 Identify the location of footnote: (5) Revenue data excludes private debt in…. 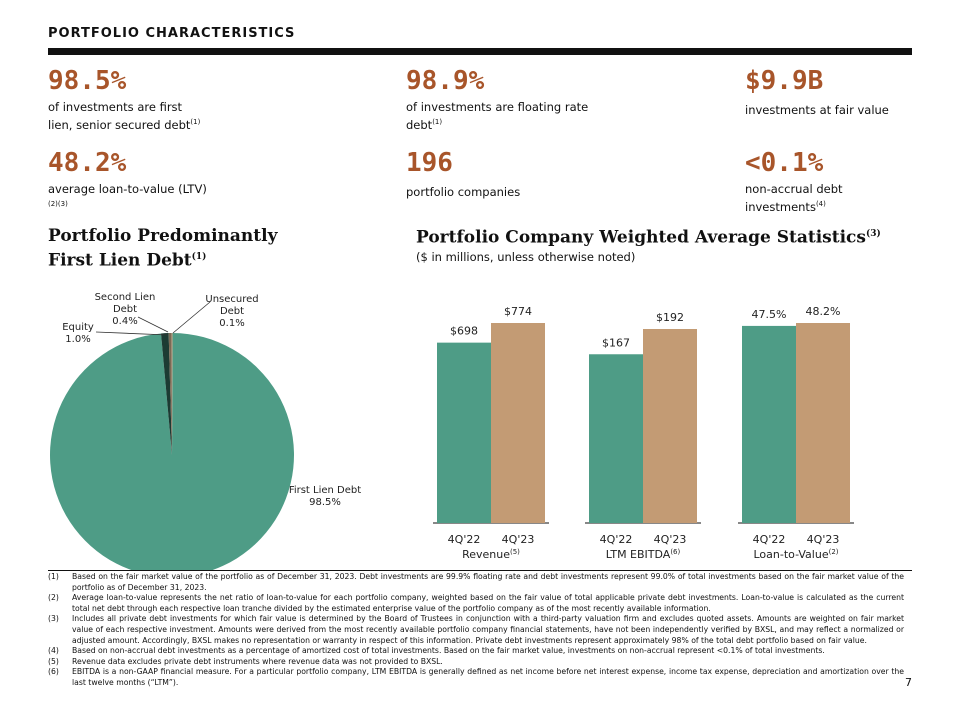
(476, 662).